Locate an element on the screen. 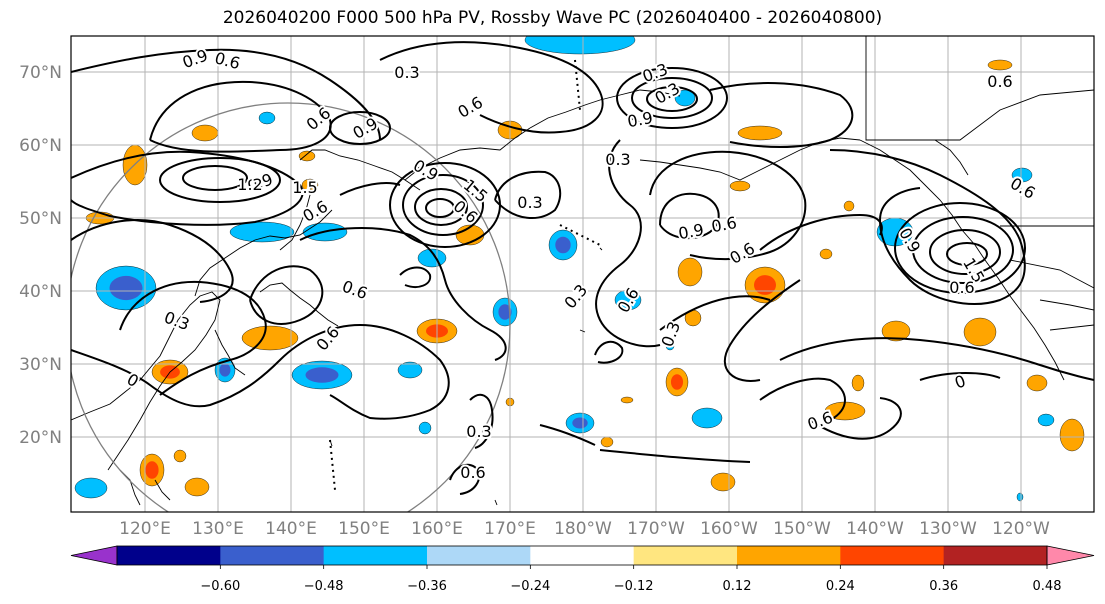 The width and height of the screenshot is (1105, 604). colorbar-tick-label: −0.60 is located at coordinates (220, 586).